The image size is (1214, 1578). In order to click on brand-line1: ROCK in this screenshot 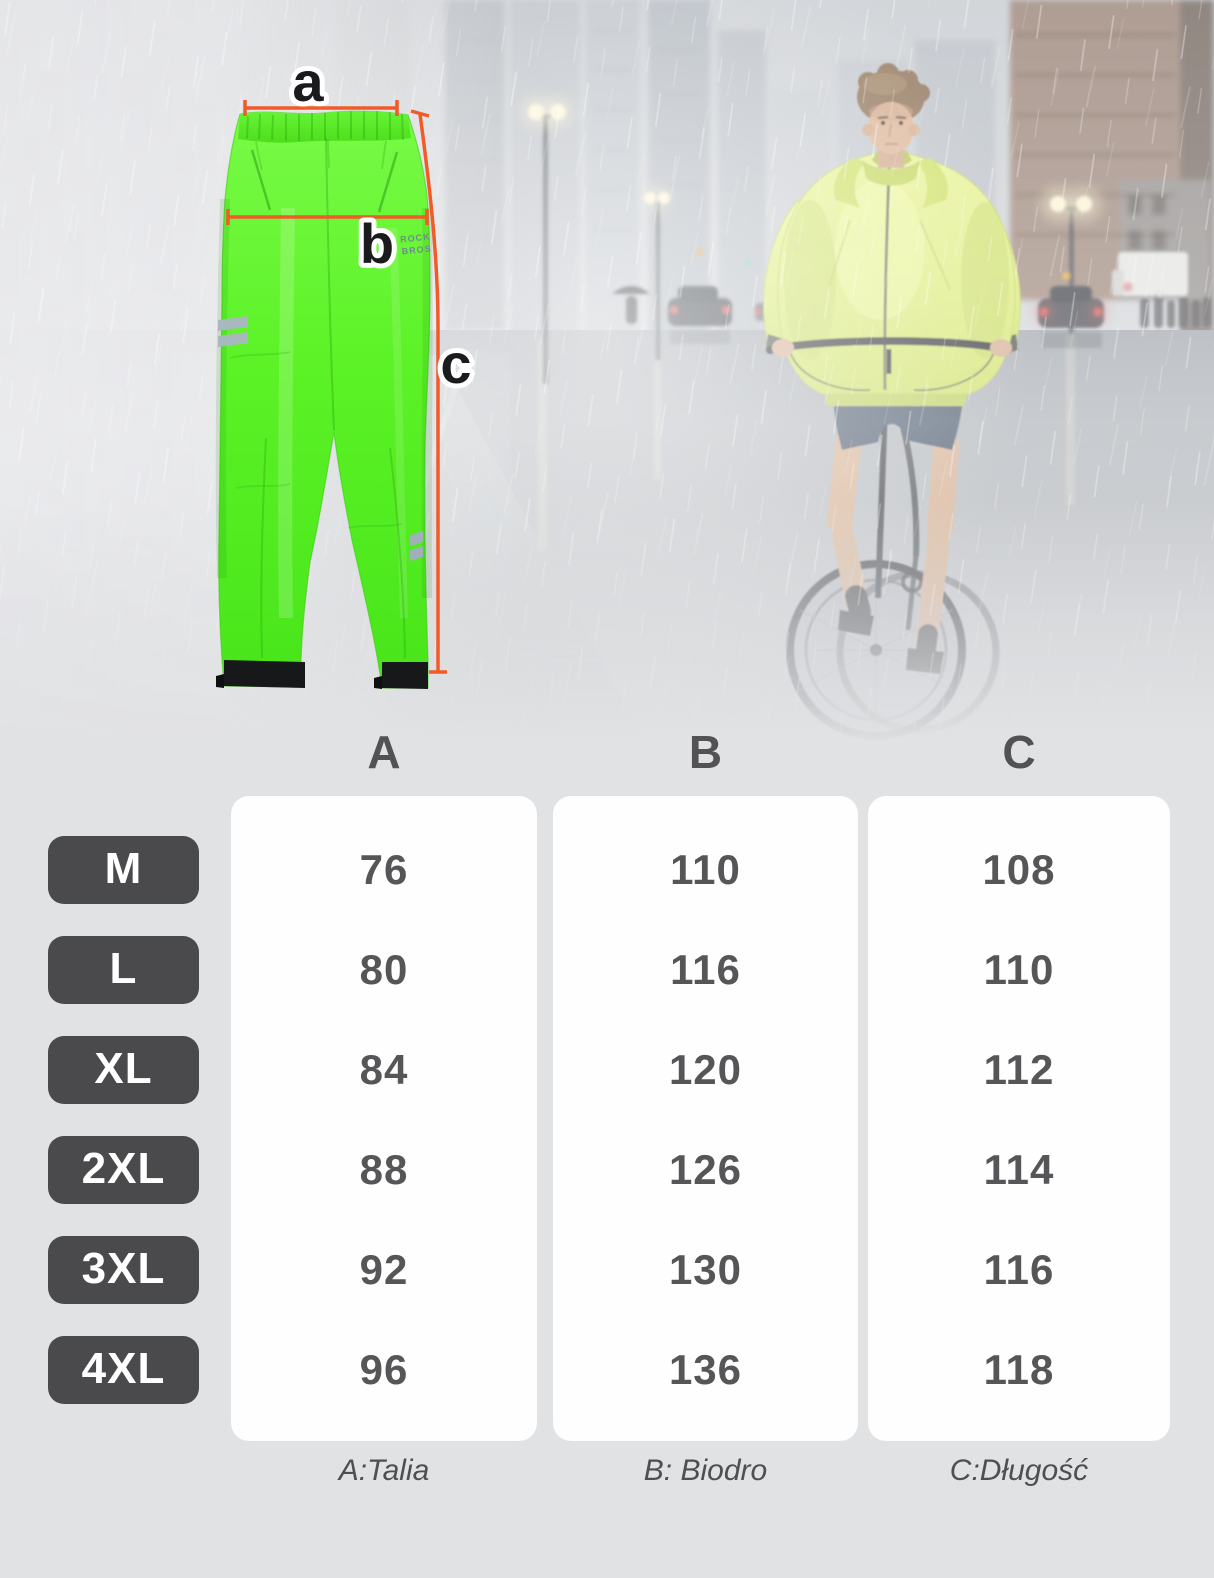, I will do `click(415, 237)`.